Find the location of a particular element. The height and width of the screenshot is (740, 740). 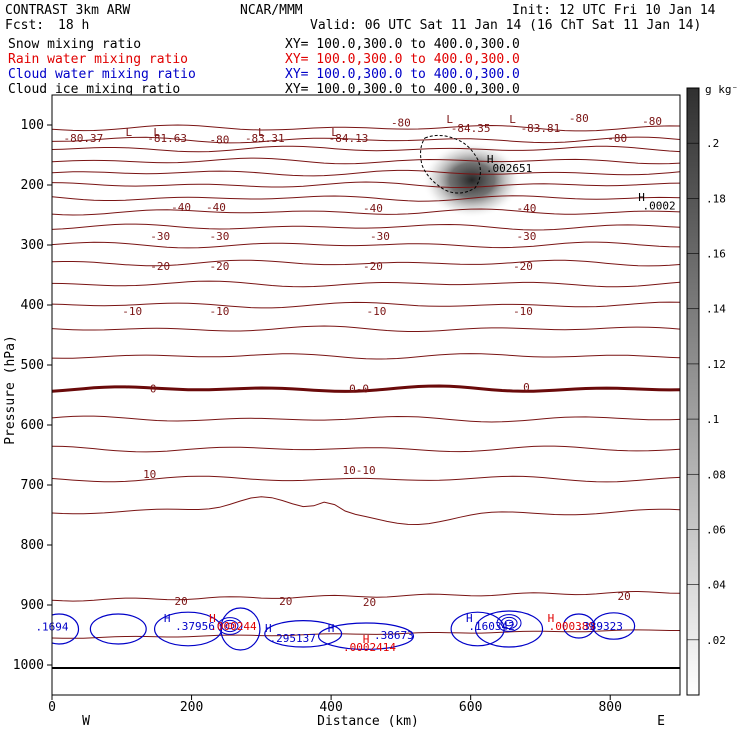

y-tick-label: 700 is located at coordinates (32, 485).